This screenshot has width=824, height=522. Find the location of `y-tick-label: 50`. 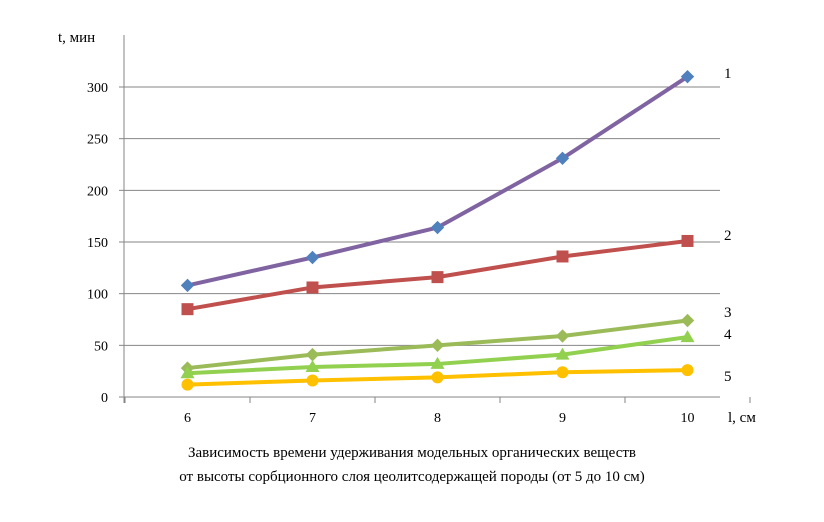

y-tick-label: 50 is located at coordinates (101, 346).